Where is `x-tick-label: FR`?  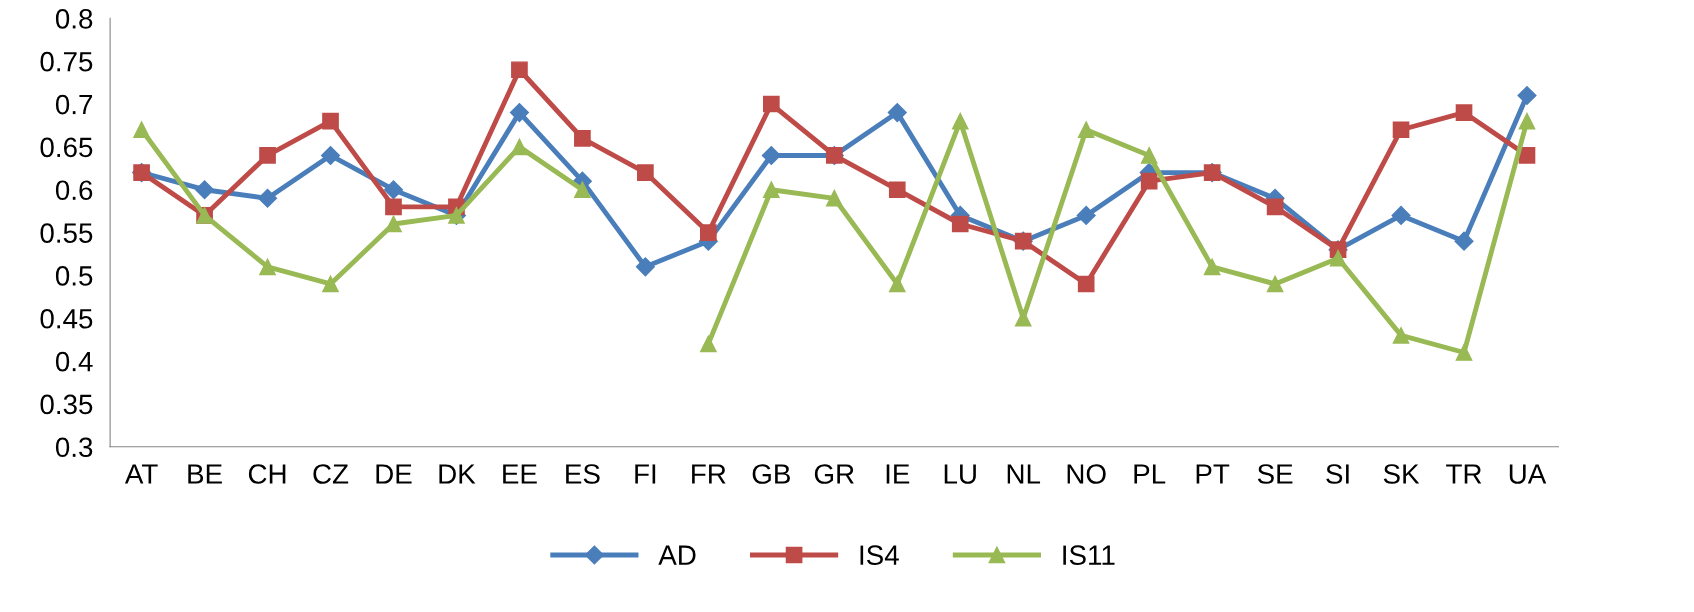
x-tick-label: FR is located at coordinates (709, 474).